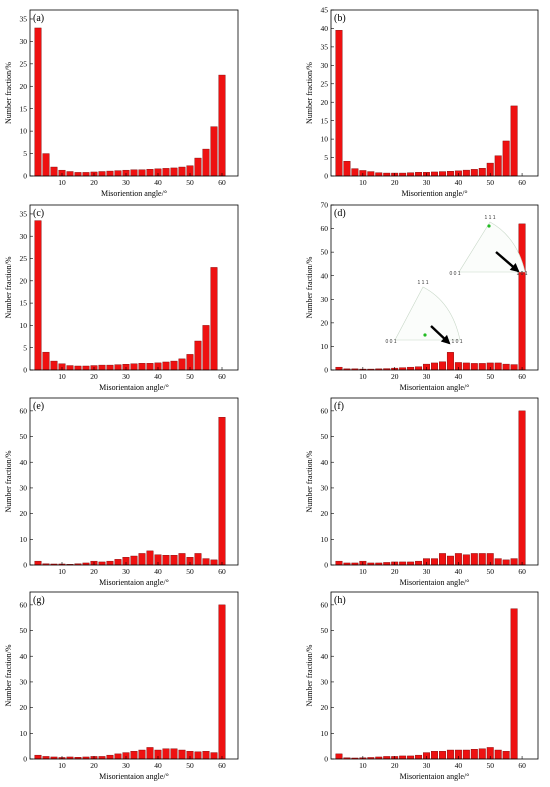 This screenshot has width=550, height=787. What do you see at coordinates (488, 246) in the screenshot?
I see `ipf-inset: 1 1 1 0 0 1 1 0 1` at bounding box center [488, 246].